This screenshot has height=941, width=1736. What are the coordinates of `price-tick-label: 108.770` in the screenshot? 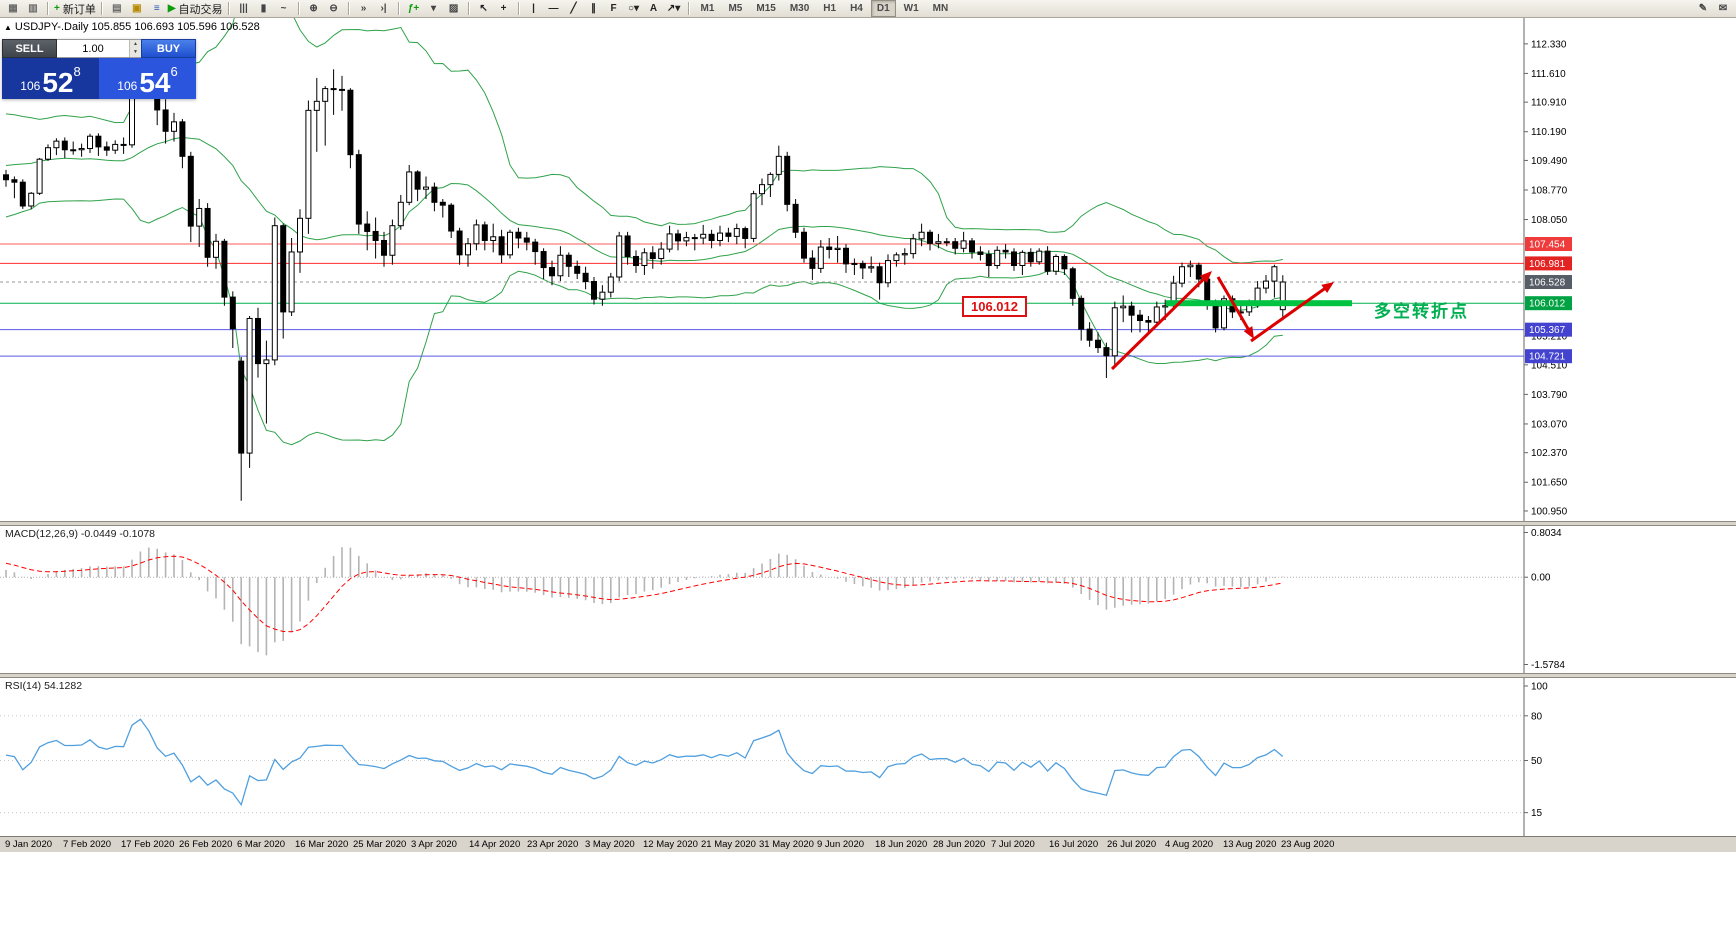 It's located at (1549, 190).